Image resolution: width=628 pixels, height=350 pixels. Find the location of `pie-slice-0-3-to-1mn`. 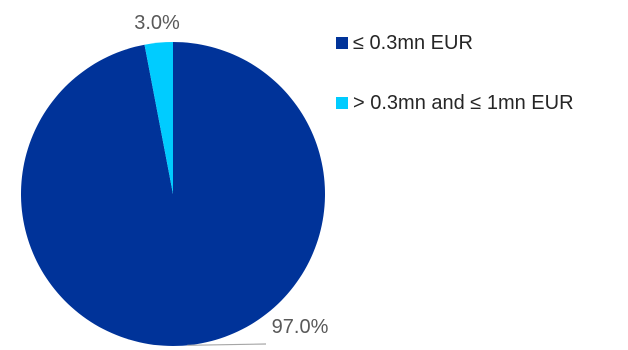

pie-slice-0-3-to-1mn is located at coordinates (158, 118).